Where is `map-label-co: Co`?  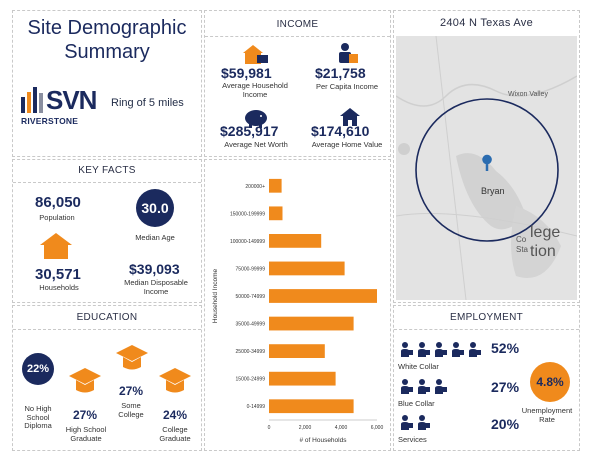
map-label-co: Co is located at coordinates (521, 239).